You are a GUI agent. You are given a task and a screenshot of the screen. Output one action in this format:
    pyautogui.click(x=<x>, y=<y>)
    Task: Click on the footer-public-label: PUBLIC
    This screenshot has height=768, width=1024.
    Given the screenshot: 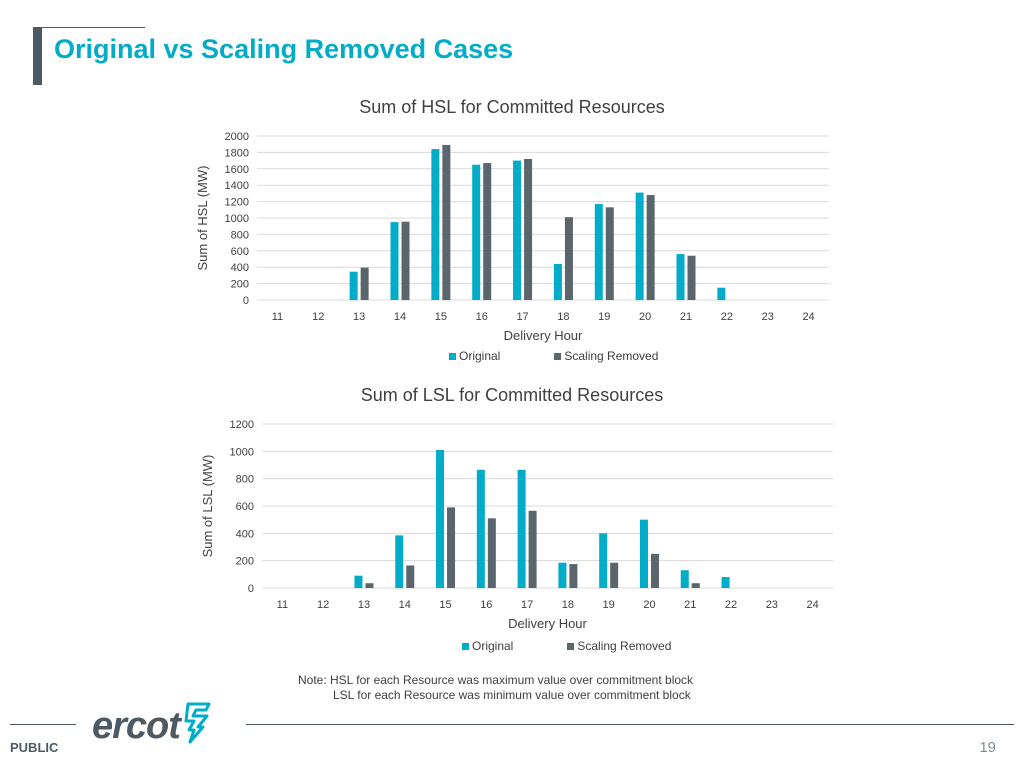 What is the action you would take?
    pyautogui.click(x=34, y=747)
    